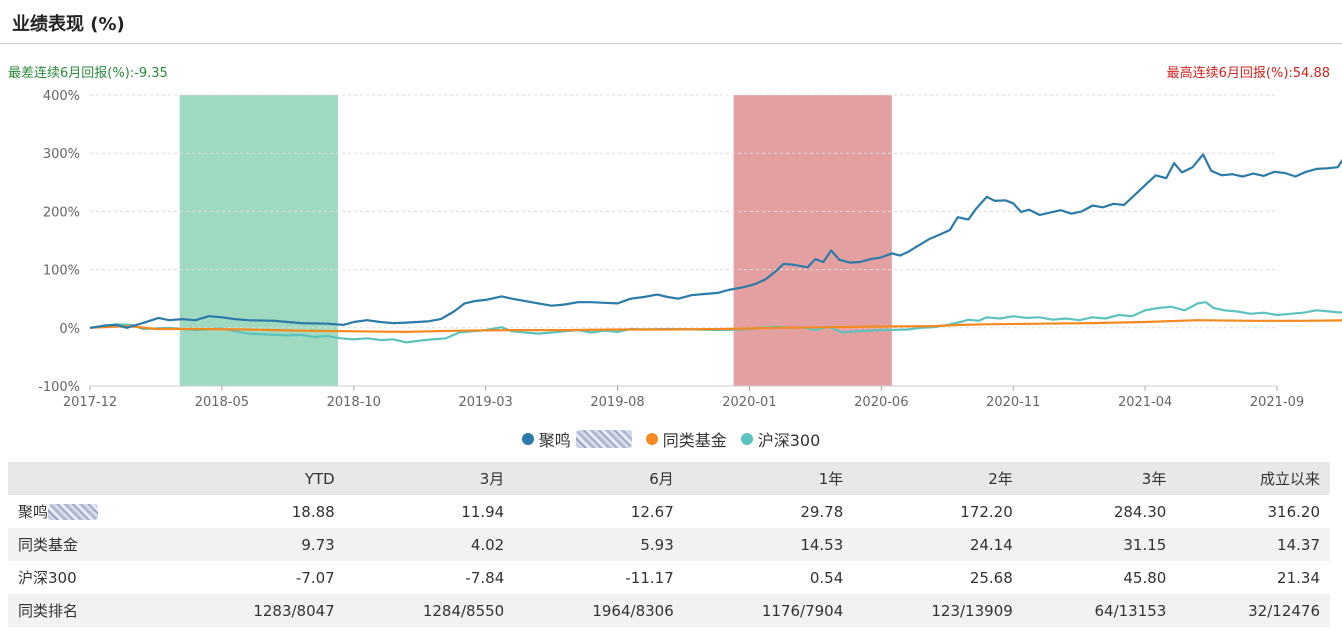  Describe the element at coordinates (1000, 479) in the screenshot. I see `table-header-cell: 2年` at that location.